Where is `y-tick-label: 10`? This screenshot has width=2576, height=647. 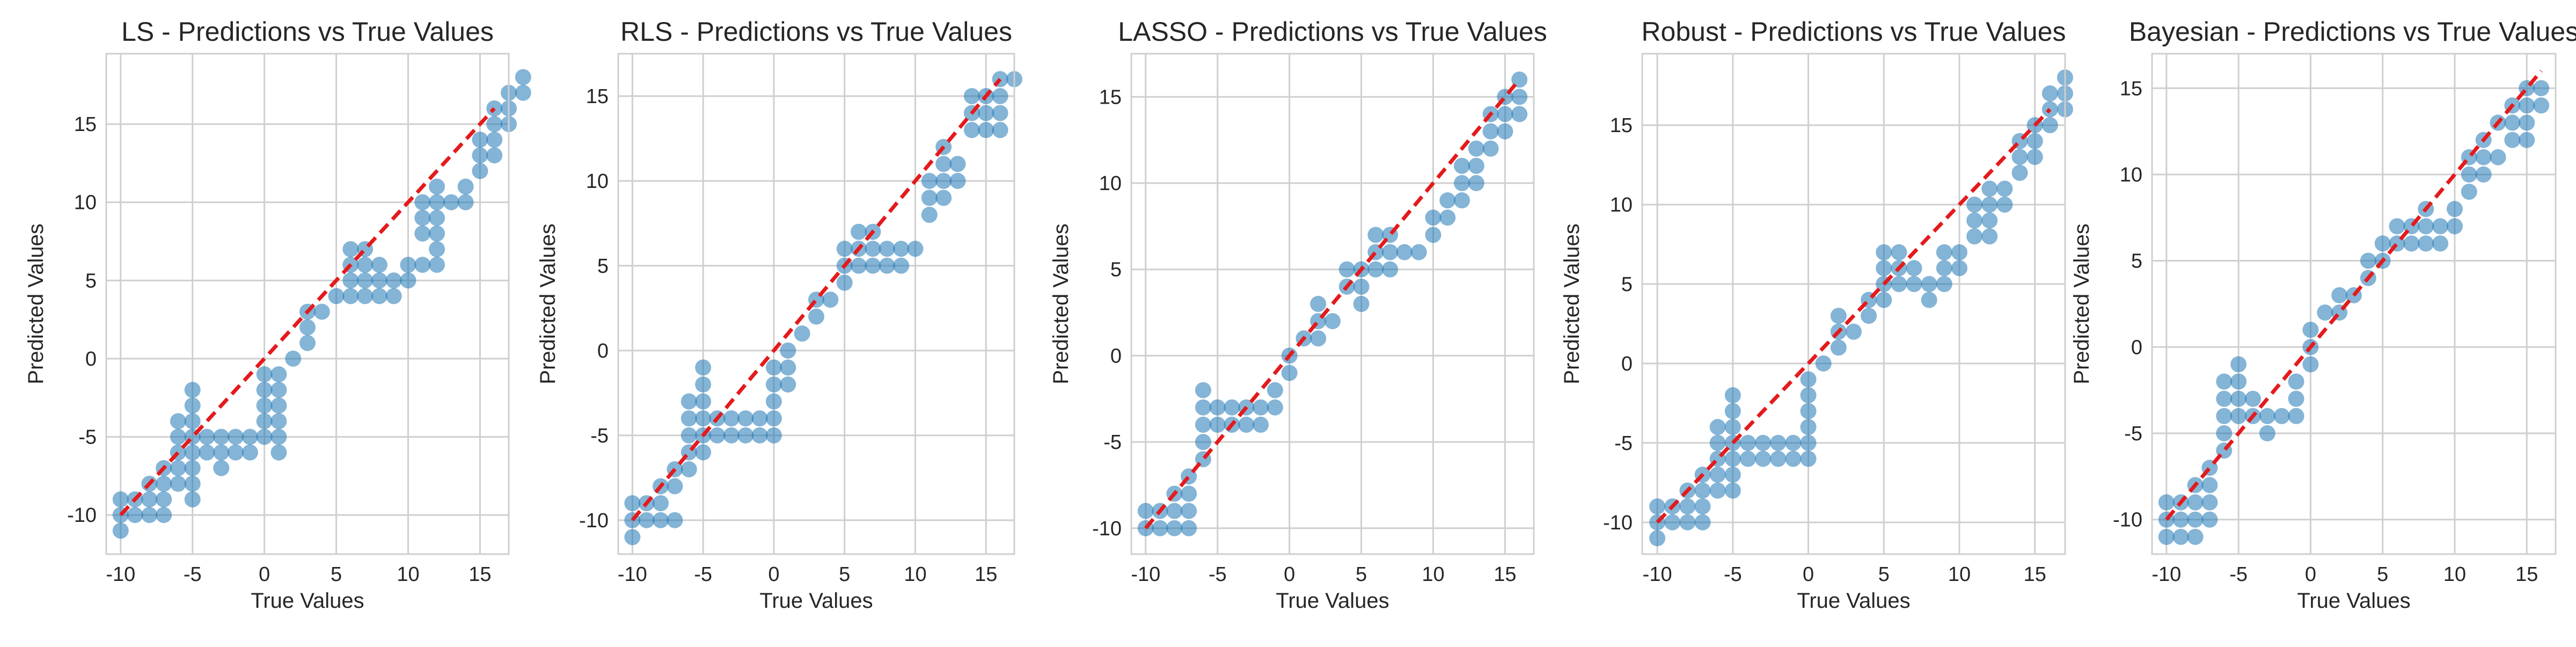
y-tick-label: 10 is located at coordinates (1110, 183).